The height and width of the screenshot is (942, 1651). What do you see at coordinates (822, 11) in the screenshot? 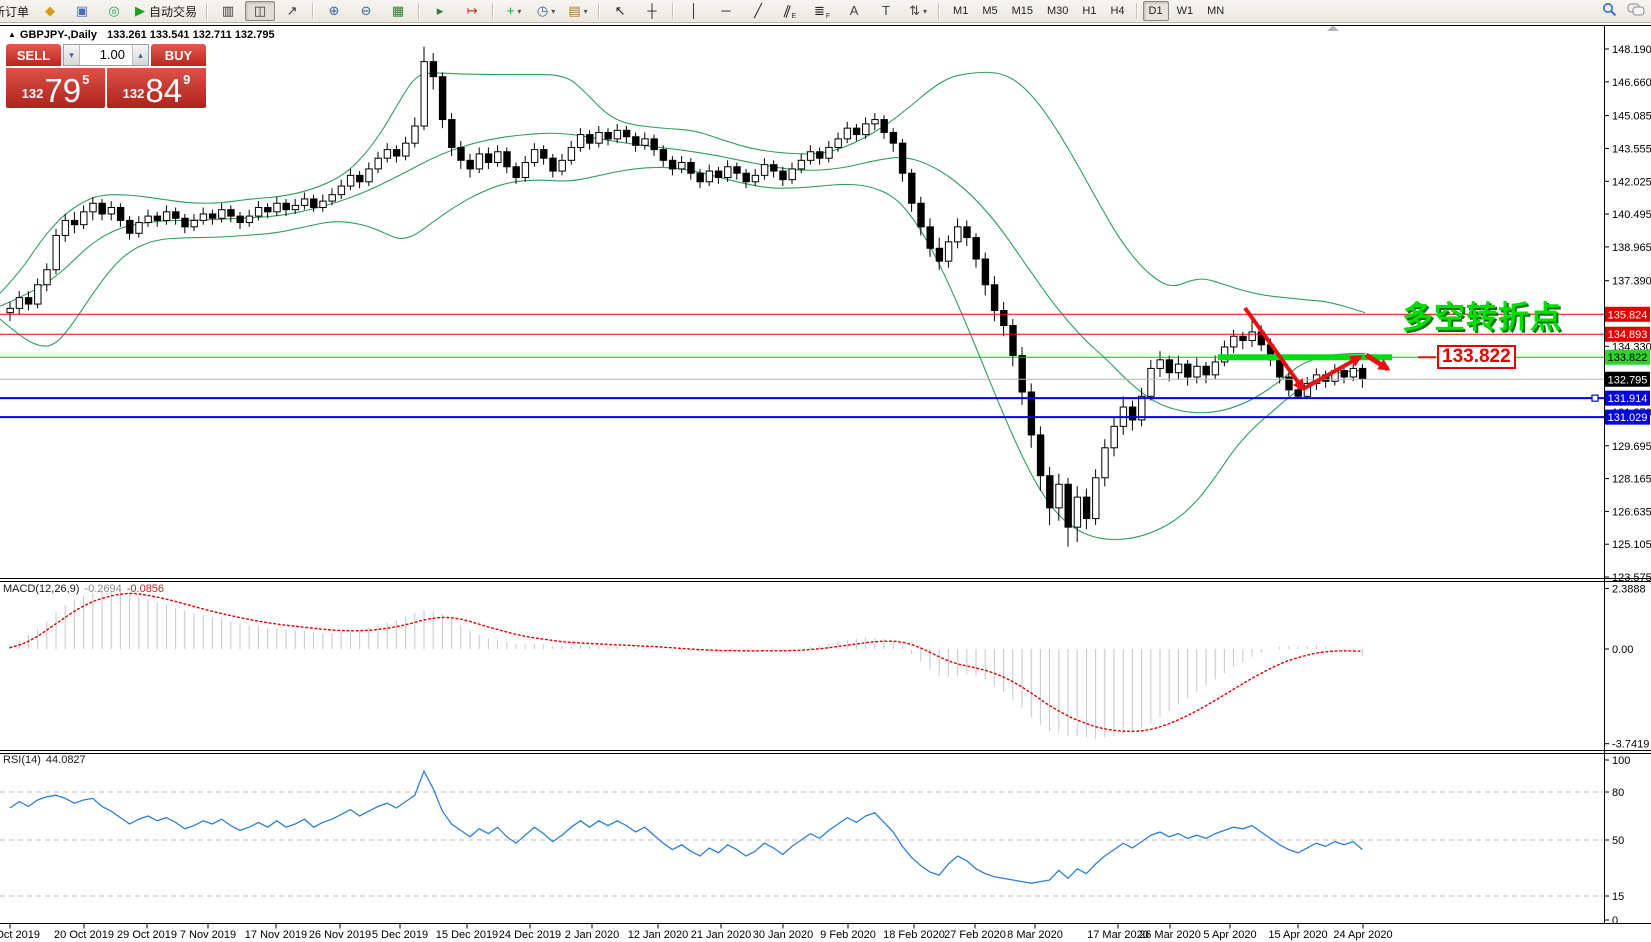
I see `fibonacci-button: ≣ F` at bounding box center [822, 11].